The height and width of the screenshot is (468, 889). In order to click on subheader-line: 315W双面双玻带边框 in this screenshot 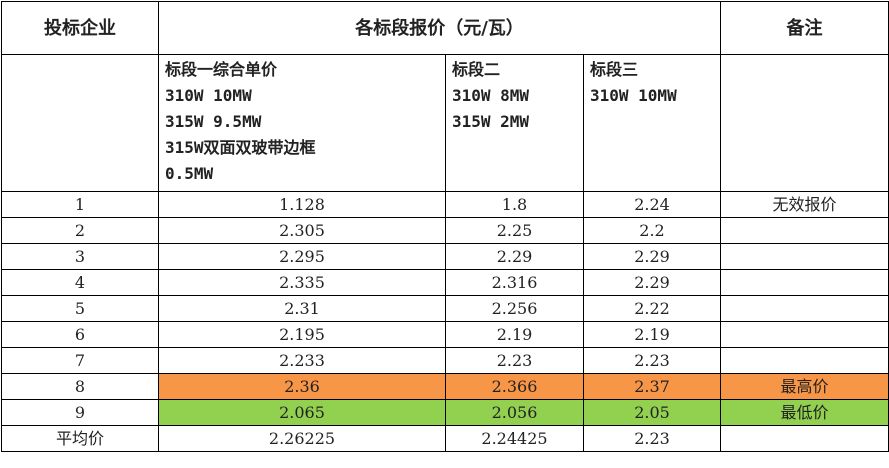, I will do `click(240, 147)`.